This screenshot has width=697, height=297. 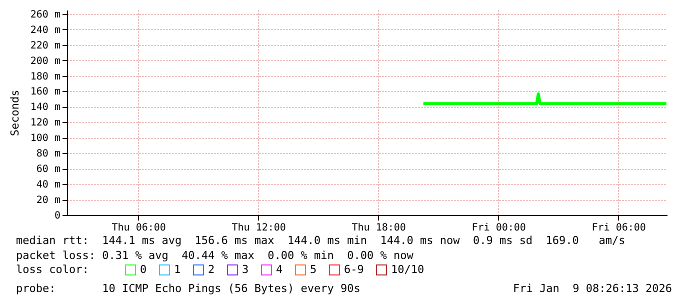 I want to click on x-tick-label: Fri 06:00, so click(x=619, y=228).